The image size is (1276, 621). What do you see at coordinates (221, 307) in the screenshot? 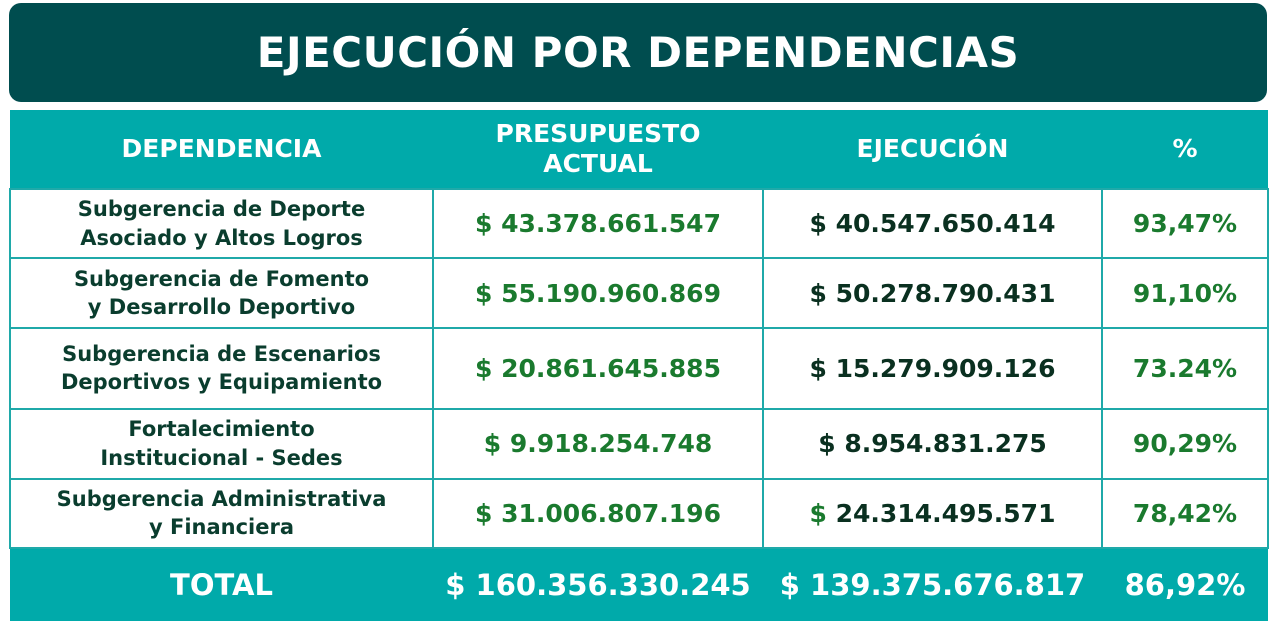
I see `dependencia-line2: y Desarrollo Deportivo` at bounding box center [221, 307].